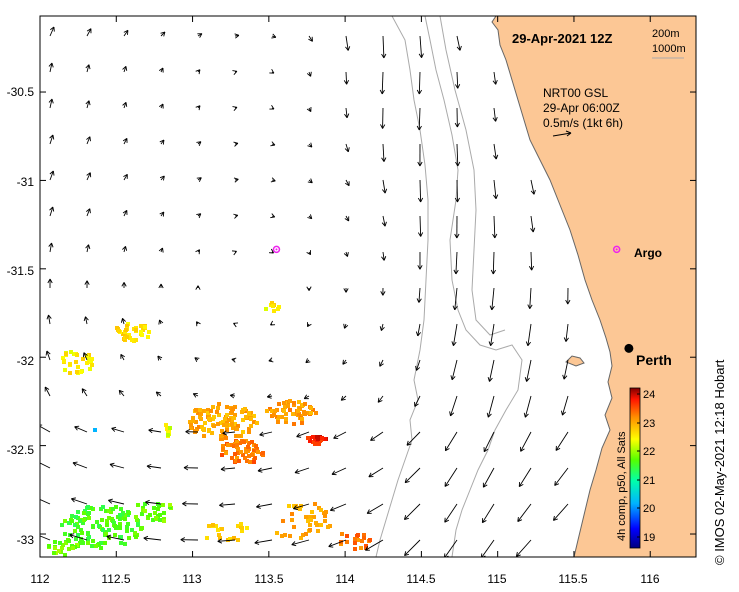 The image size is (739, 592). Describe the element at coordinates (575, 361) in the screenshot. I see `island-rottnest` at that location.